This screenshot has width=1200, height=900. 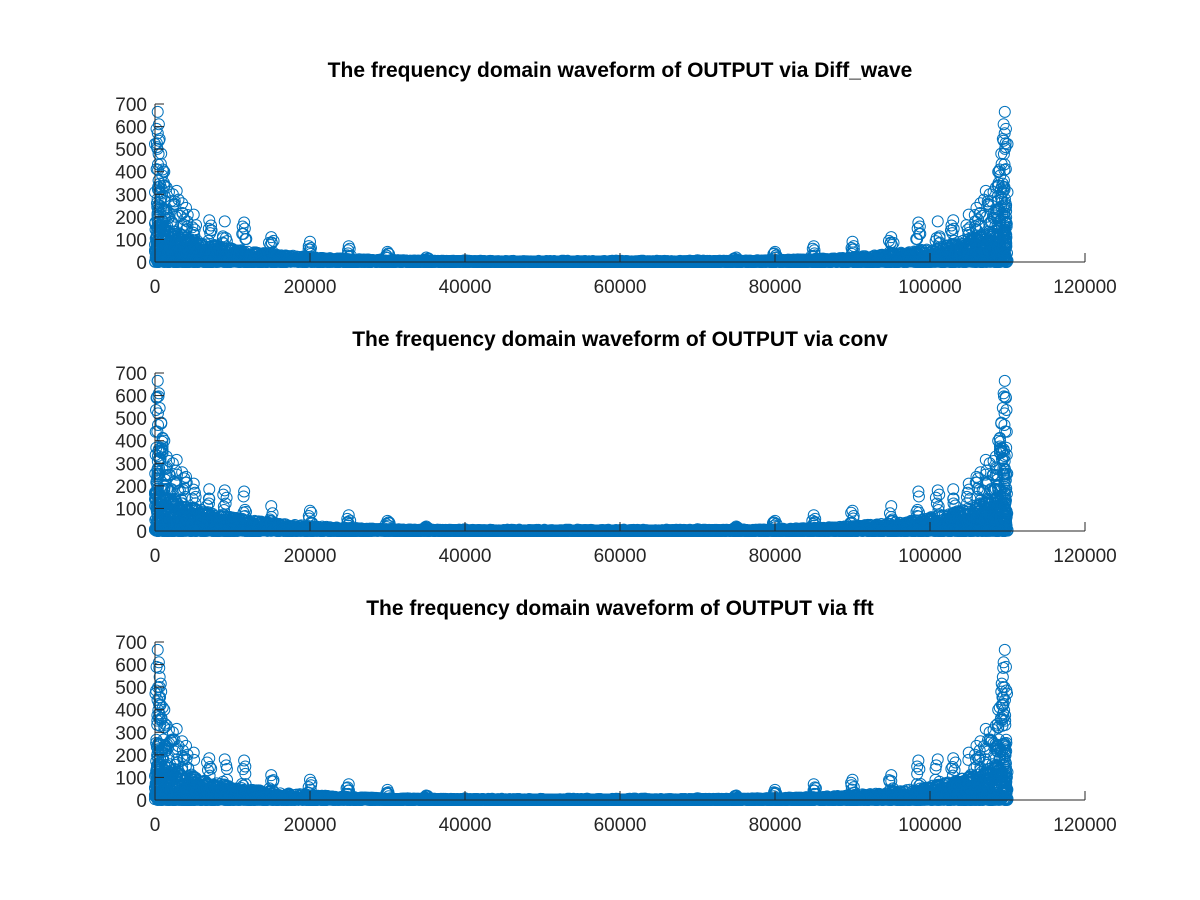 I want to click on x-tick-label: 80000, so click(x=775, y=287).